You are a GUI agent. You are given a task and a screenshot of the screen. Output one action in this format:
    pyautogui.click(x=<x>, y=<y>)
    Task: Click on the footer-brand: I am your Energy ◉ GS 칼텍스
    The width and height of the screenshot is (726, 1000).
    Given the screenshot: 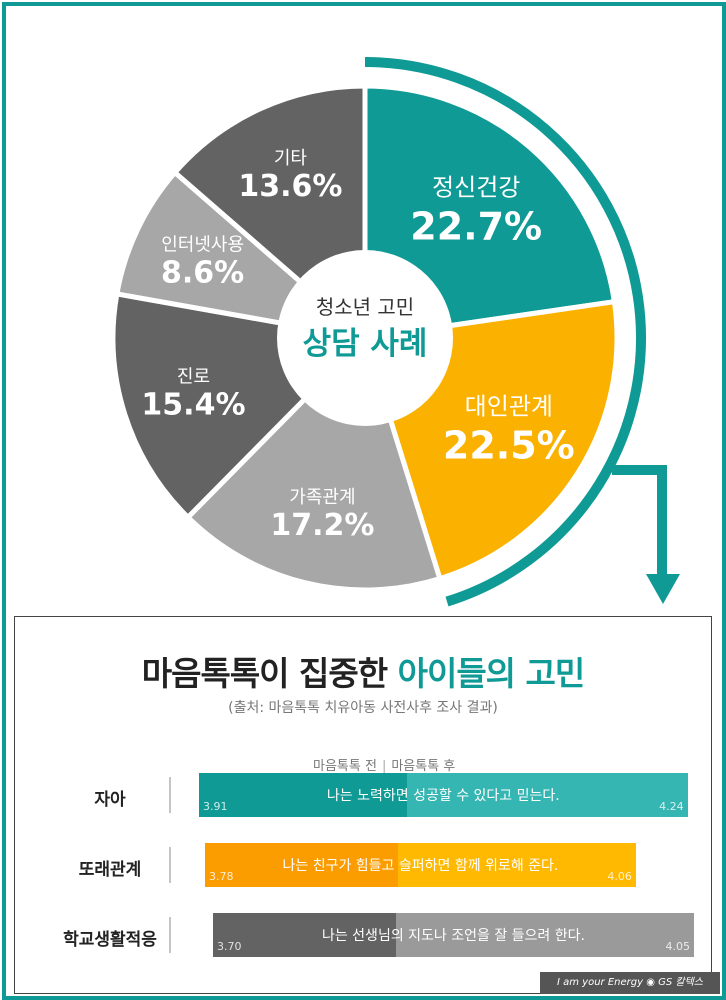 What is the action you would take?
    pyautogui.click(x=630, y=983)
    